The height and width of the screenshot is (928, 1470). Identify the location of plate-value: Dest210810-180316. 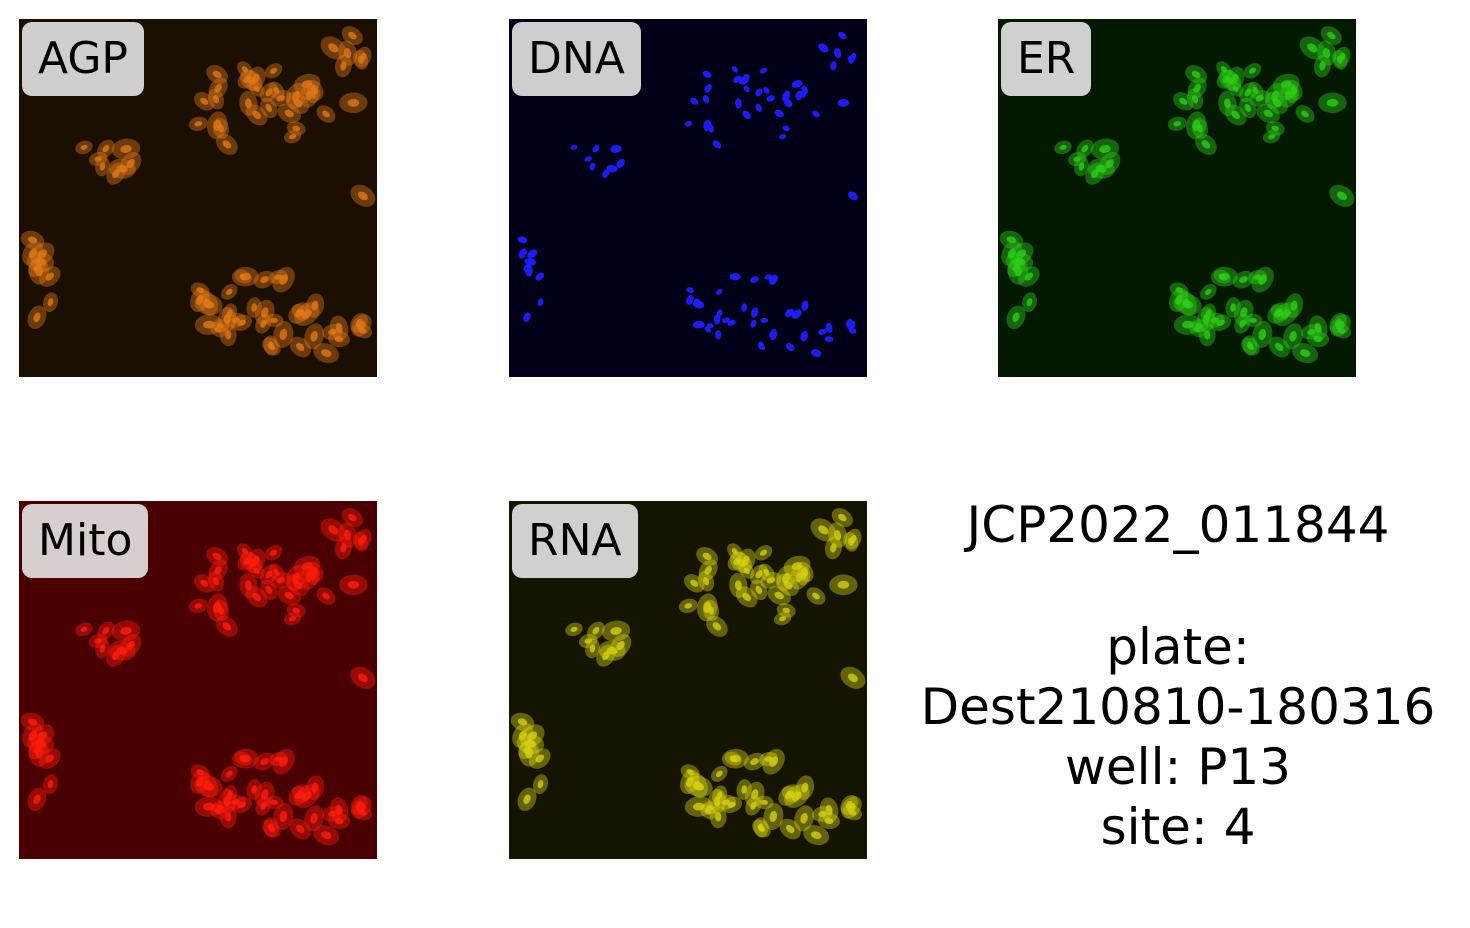
(1178, 707).